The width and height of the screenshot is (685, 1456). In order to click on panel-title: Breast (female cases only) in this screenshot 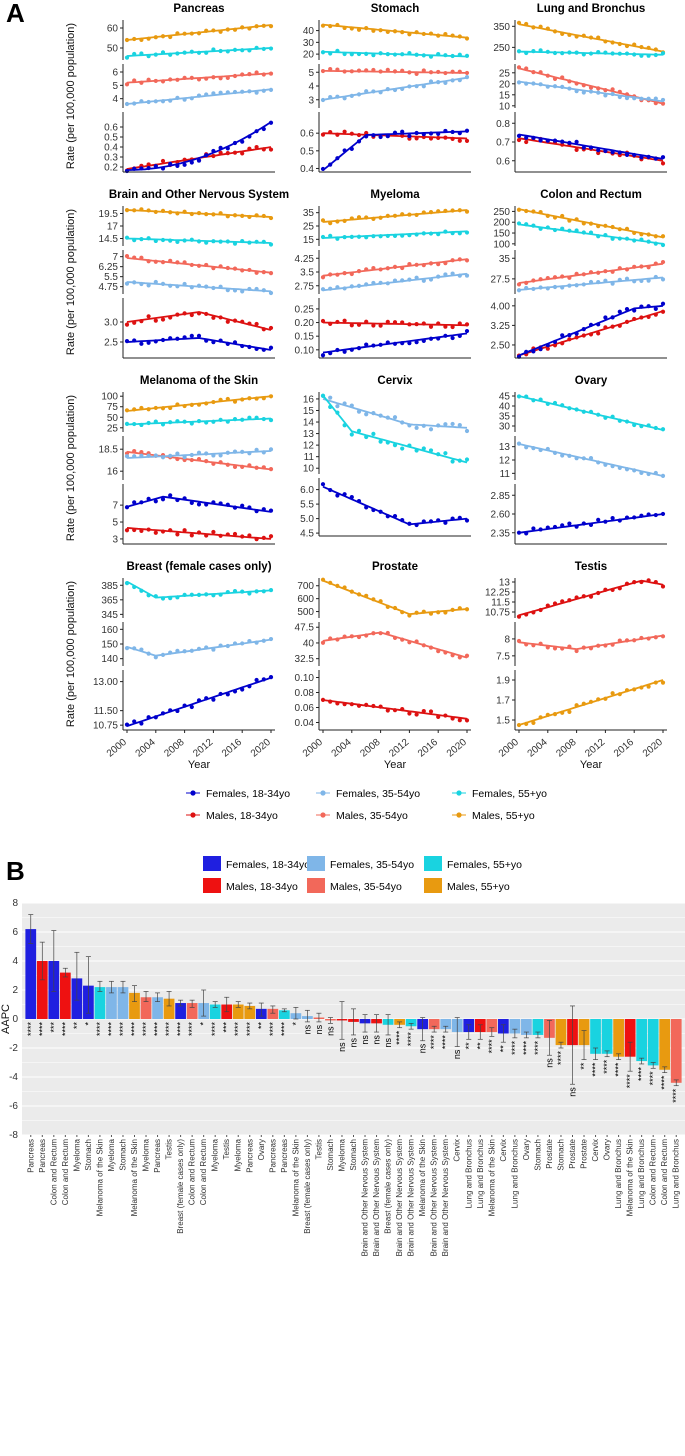, I will do `click(198, 567)`.